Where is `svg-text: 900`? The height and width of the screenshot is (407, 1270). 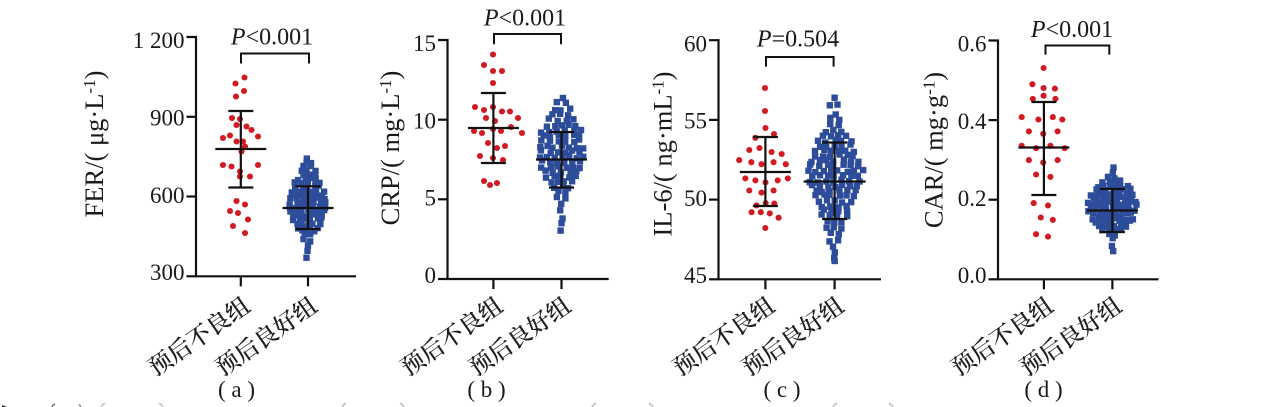 svg-text: 900 is located at coordinates (167, 118).